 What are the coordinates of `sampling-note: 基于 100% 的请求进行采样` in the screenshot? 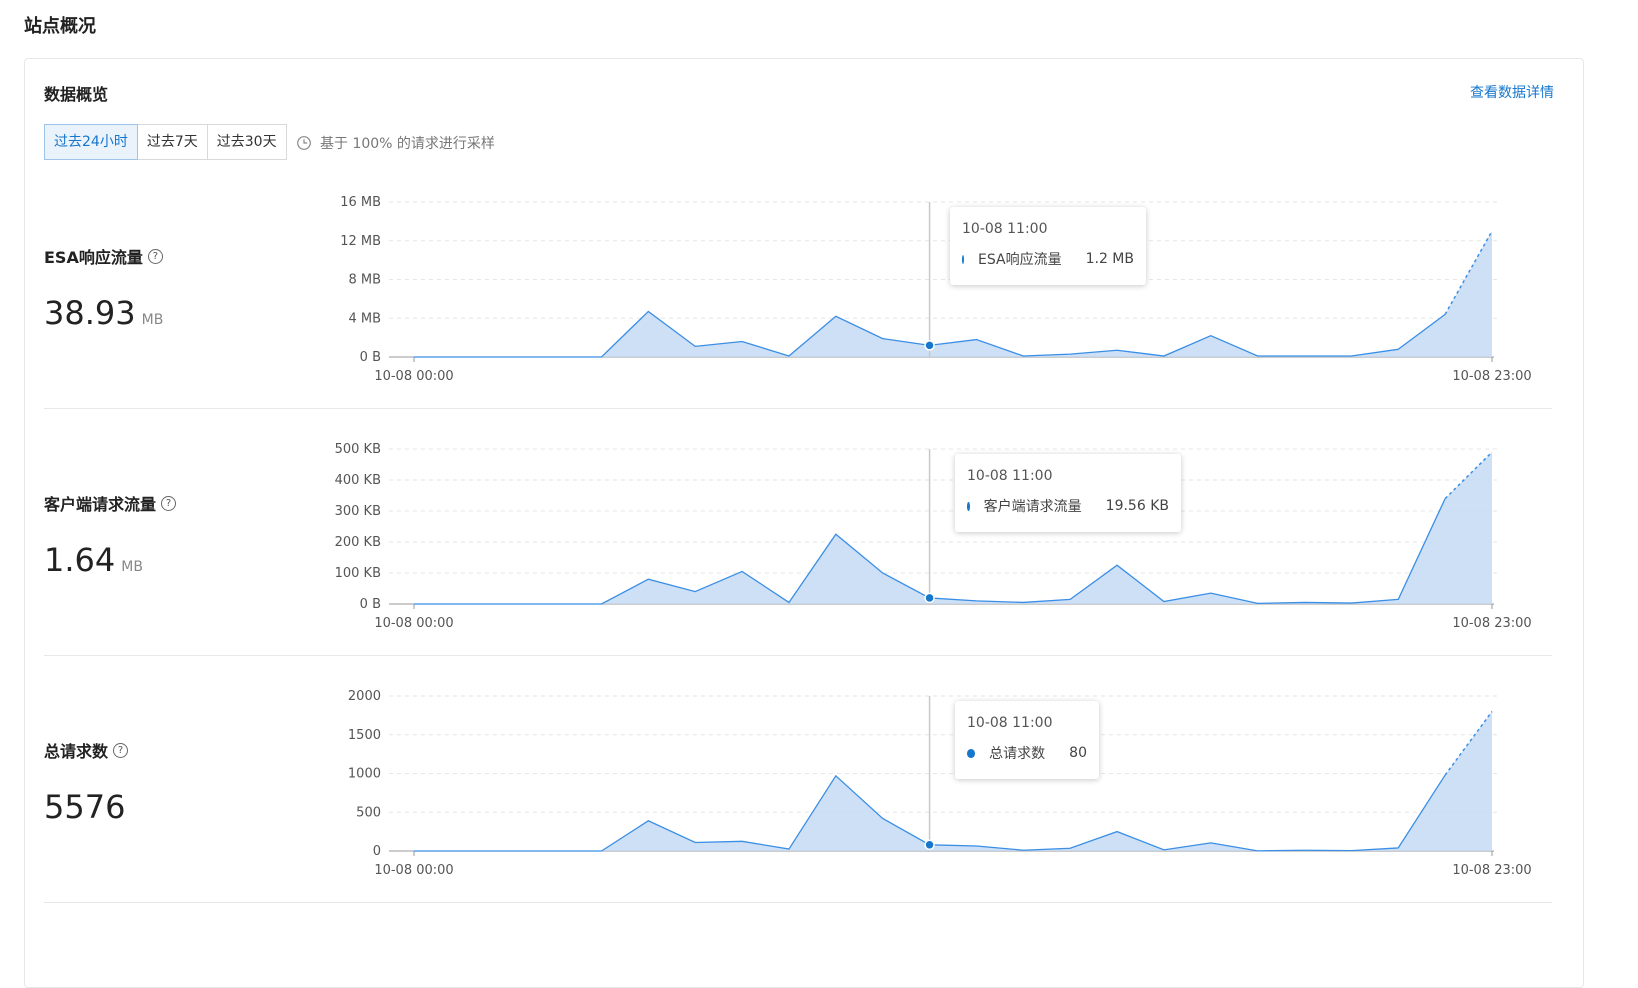 It's located at (395, 143).